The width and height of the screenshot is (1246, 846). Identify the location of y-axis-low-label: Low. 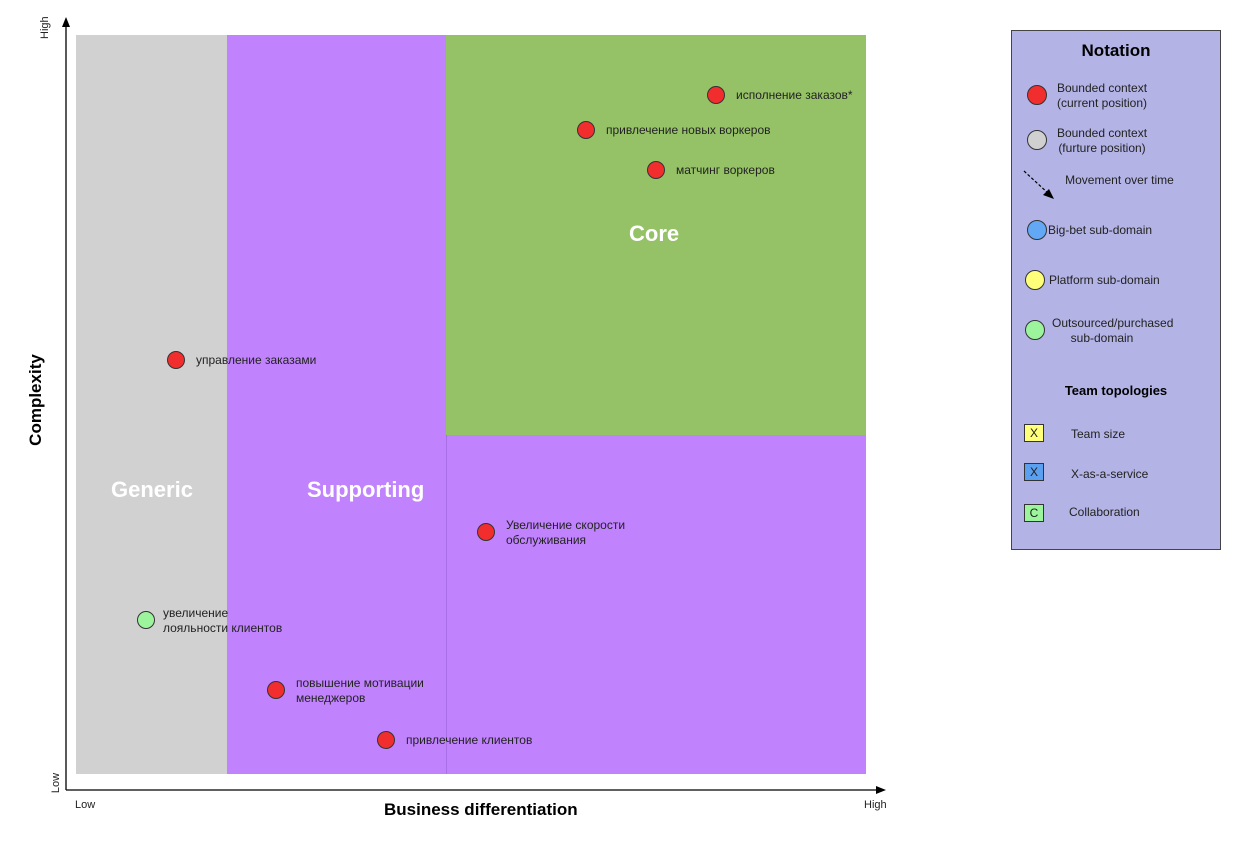
(56, 783).